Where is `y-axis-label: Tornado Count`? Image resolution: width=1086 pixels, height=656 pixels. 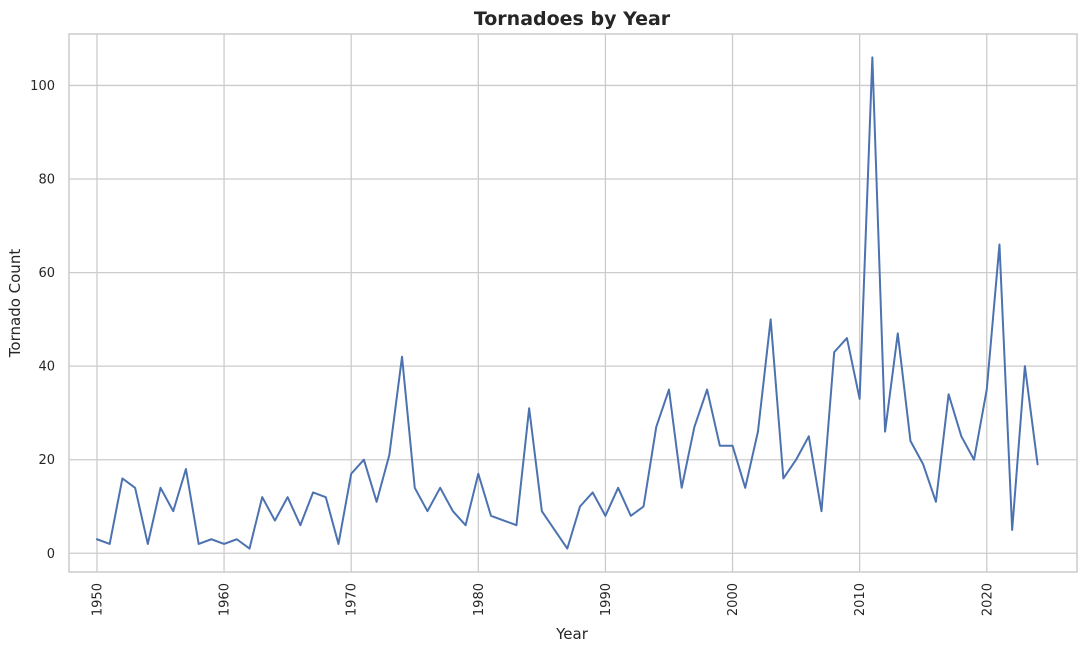
y-axis-label: Tornado Count is located at coordinates (15, 304).